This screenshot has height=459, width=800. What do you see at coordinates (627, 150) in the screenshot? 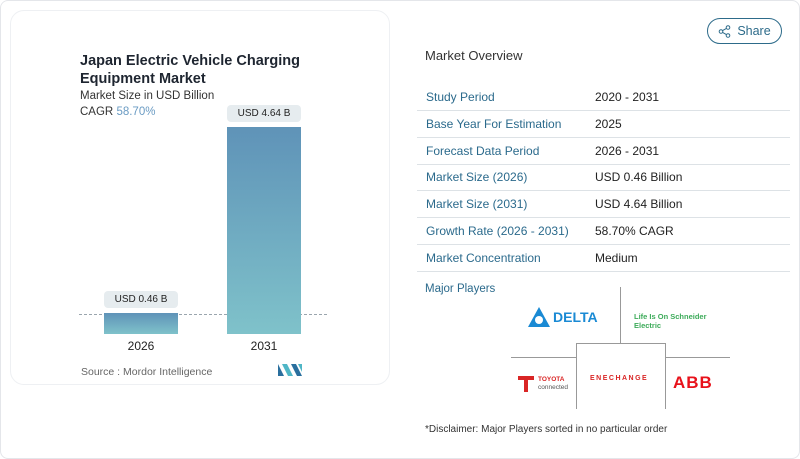
I see `row-value: 2026 - 2031` at bounding box center [627, 150].